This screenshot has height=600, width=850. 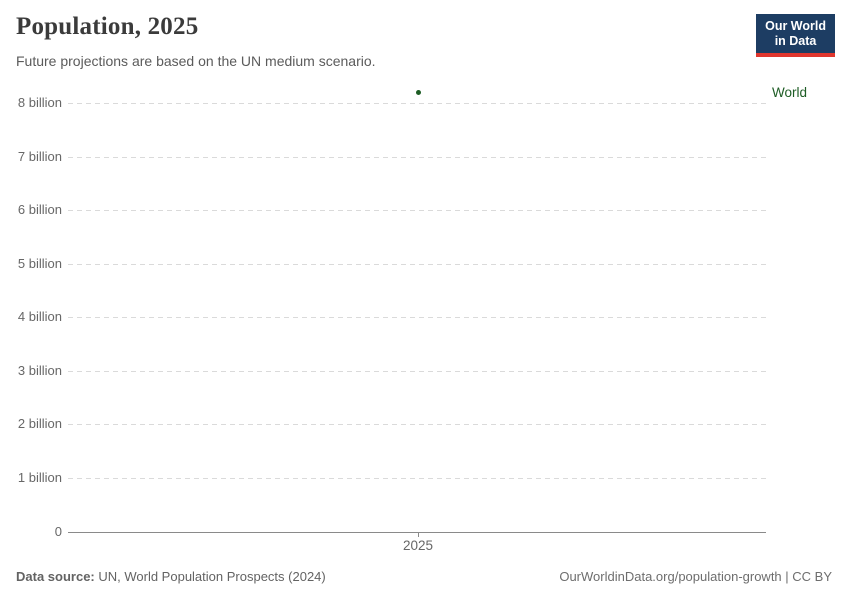 What do you see at coordinates (39, 263) in the screenshot?
I see `y-axis-tick-label: 5 billion` at bounding box center [39, 263].